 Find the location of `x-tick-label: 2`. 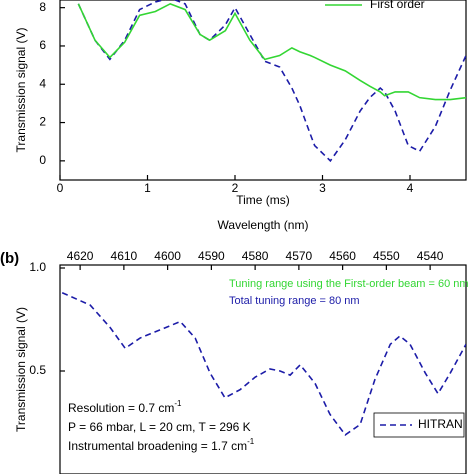

x-tick-label: 2 is located at coordinates (235, 188).